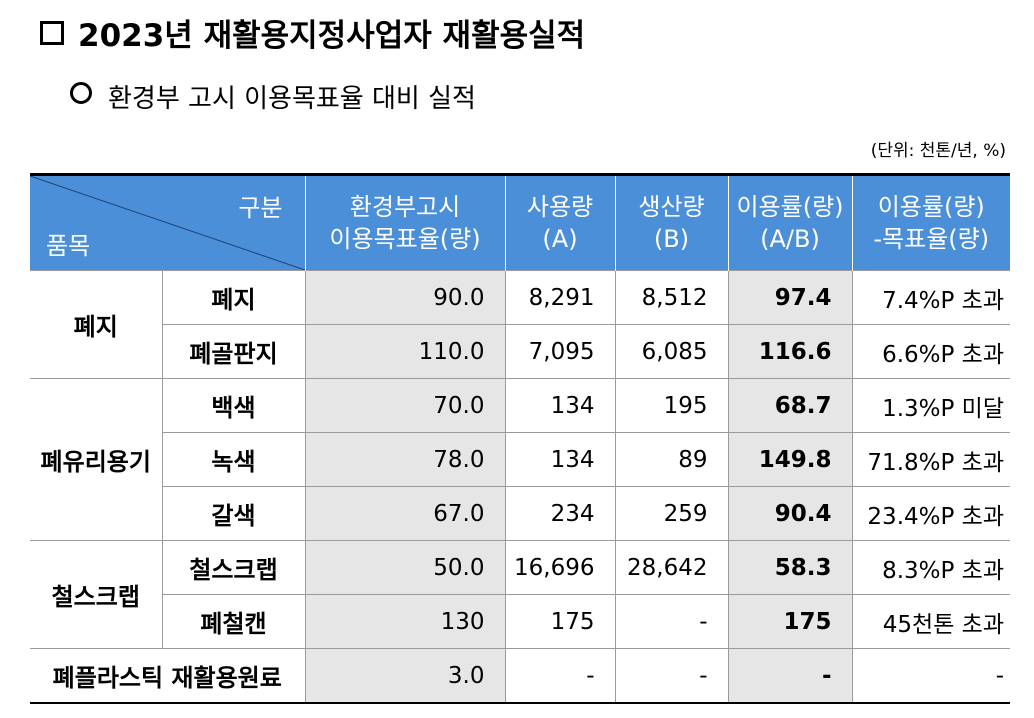 This screenshot has height=718, width=1034. I want to click on target-cell: 50.0, so click(405, 567).